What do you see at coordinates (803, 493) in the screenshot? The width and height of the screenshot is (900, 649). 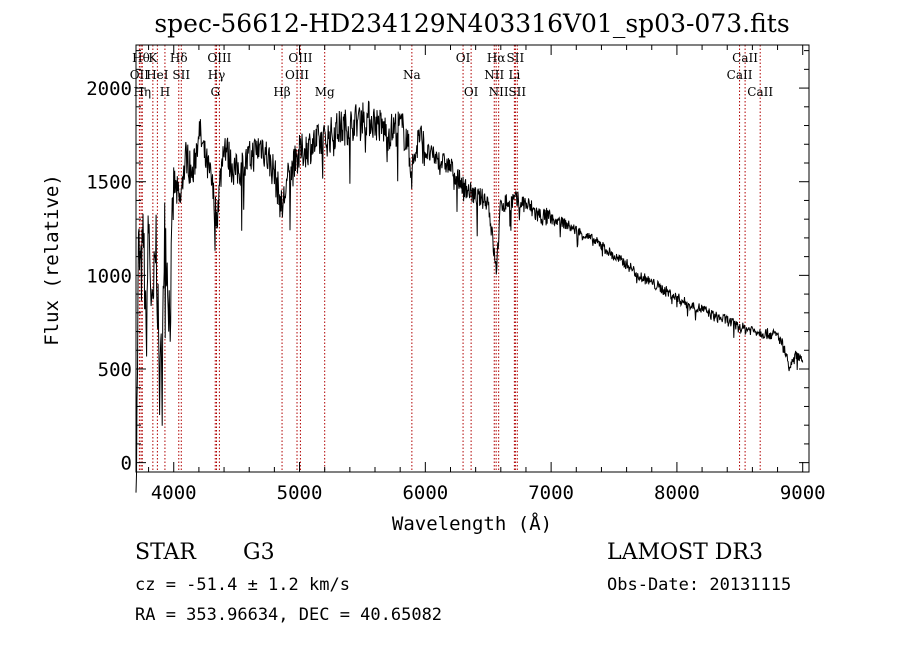 I see `x-tick-label: 9000` at bounding box center [803, 493].